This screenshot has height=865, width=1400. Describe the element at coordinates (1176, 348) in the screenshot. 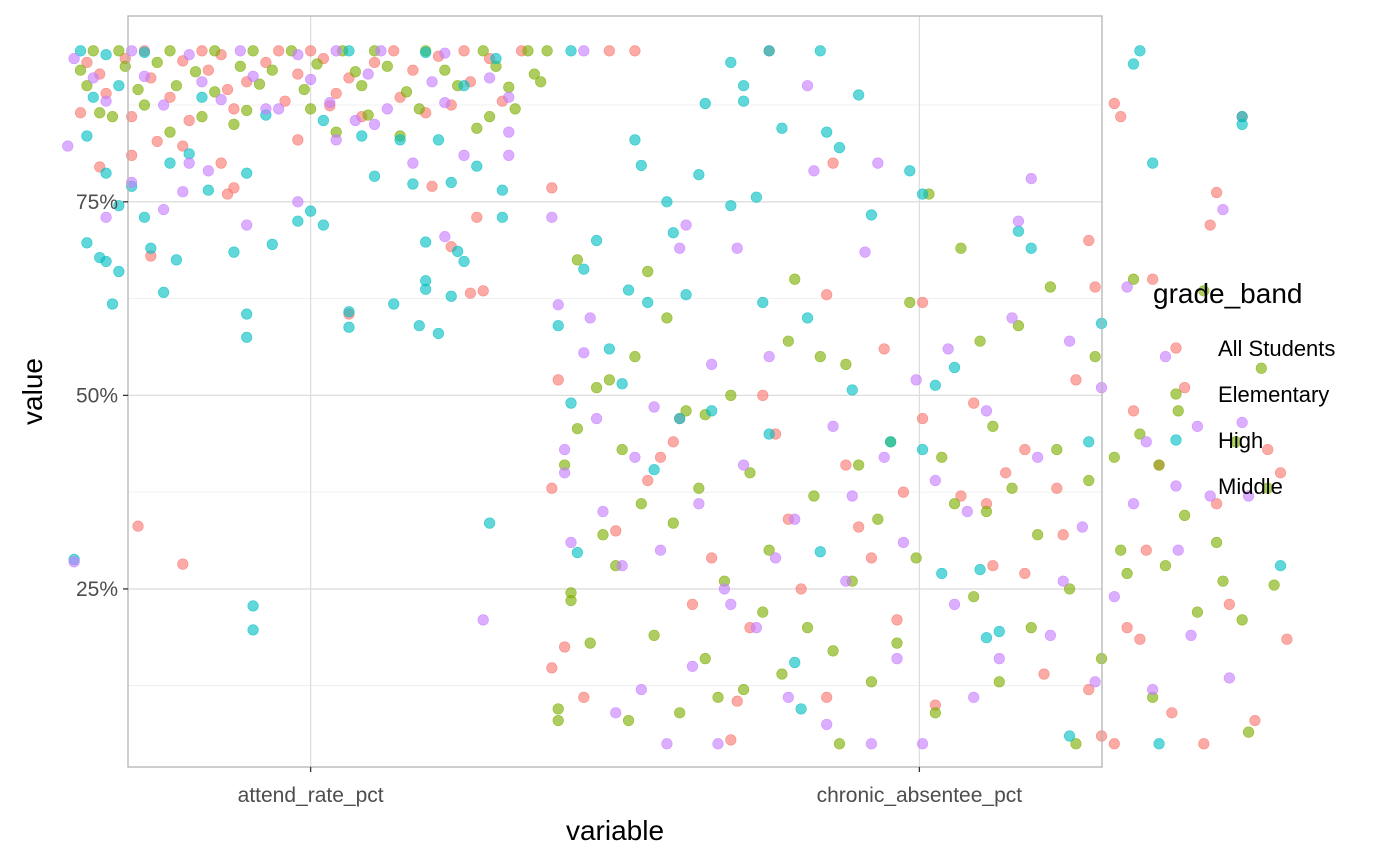

I see `legend-key` at that location.